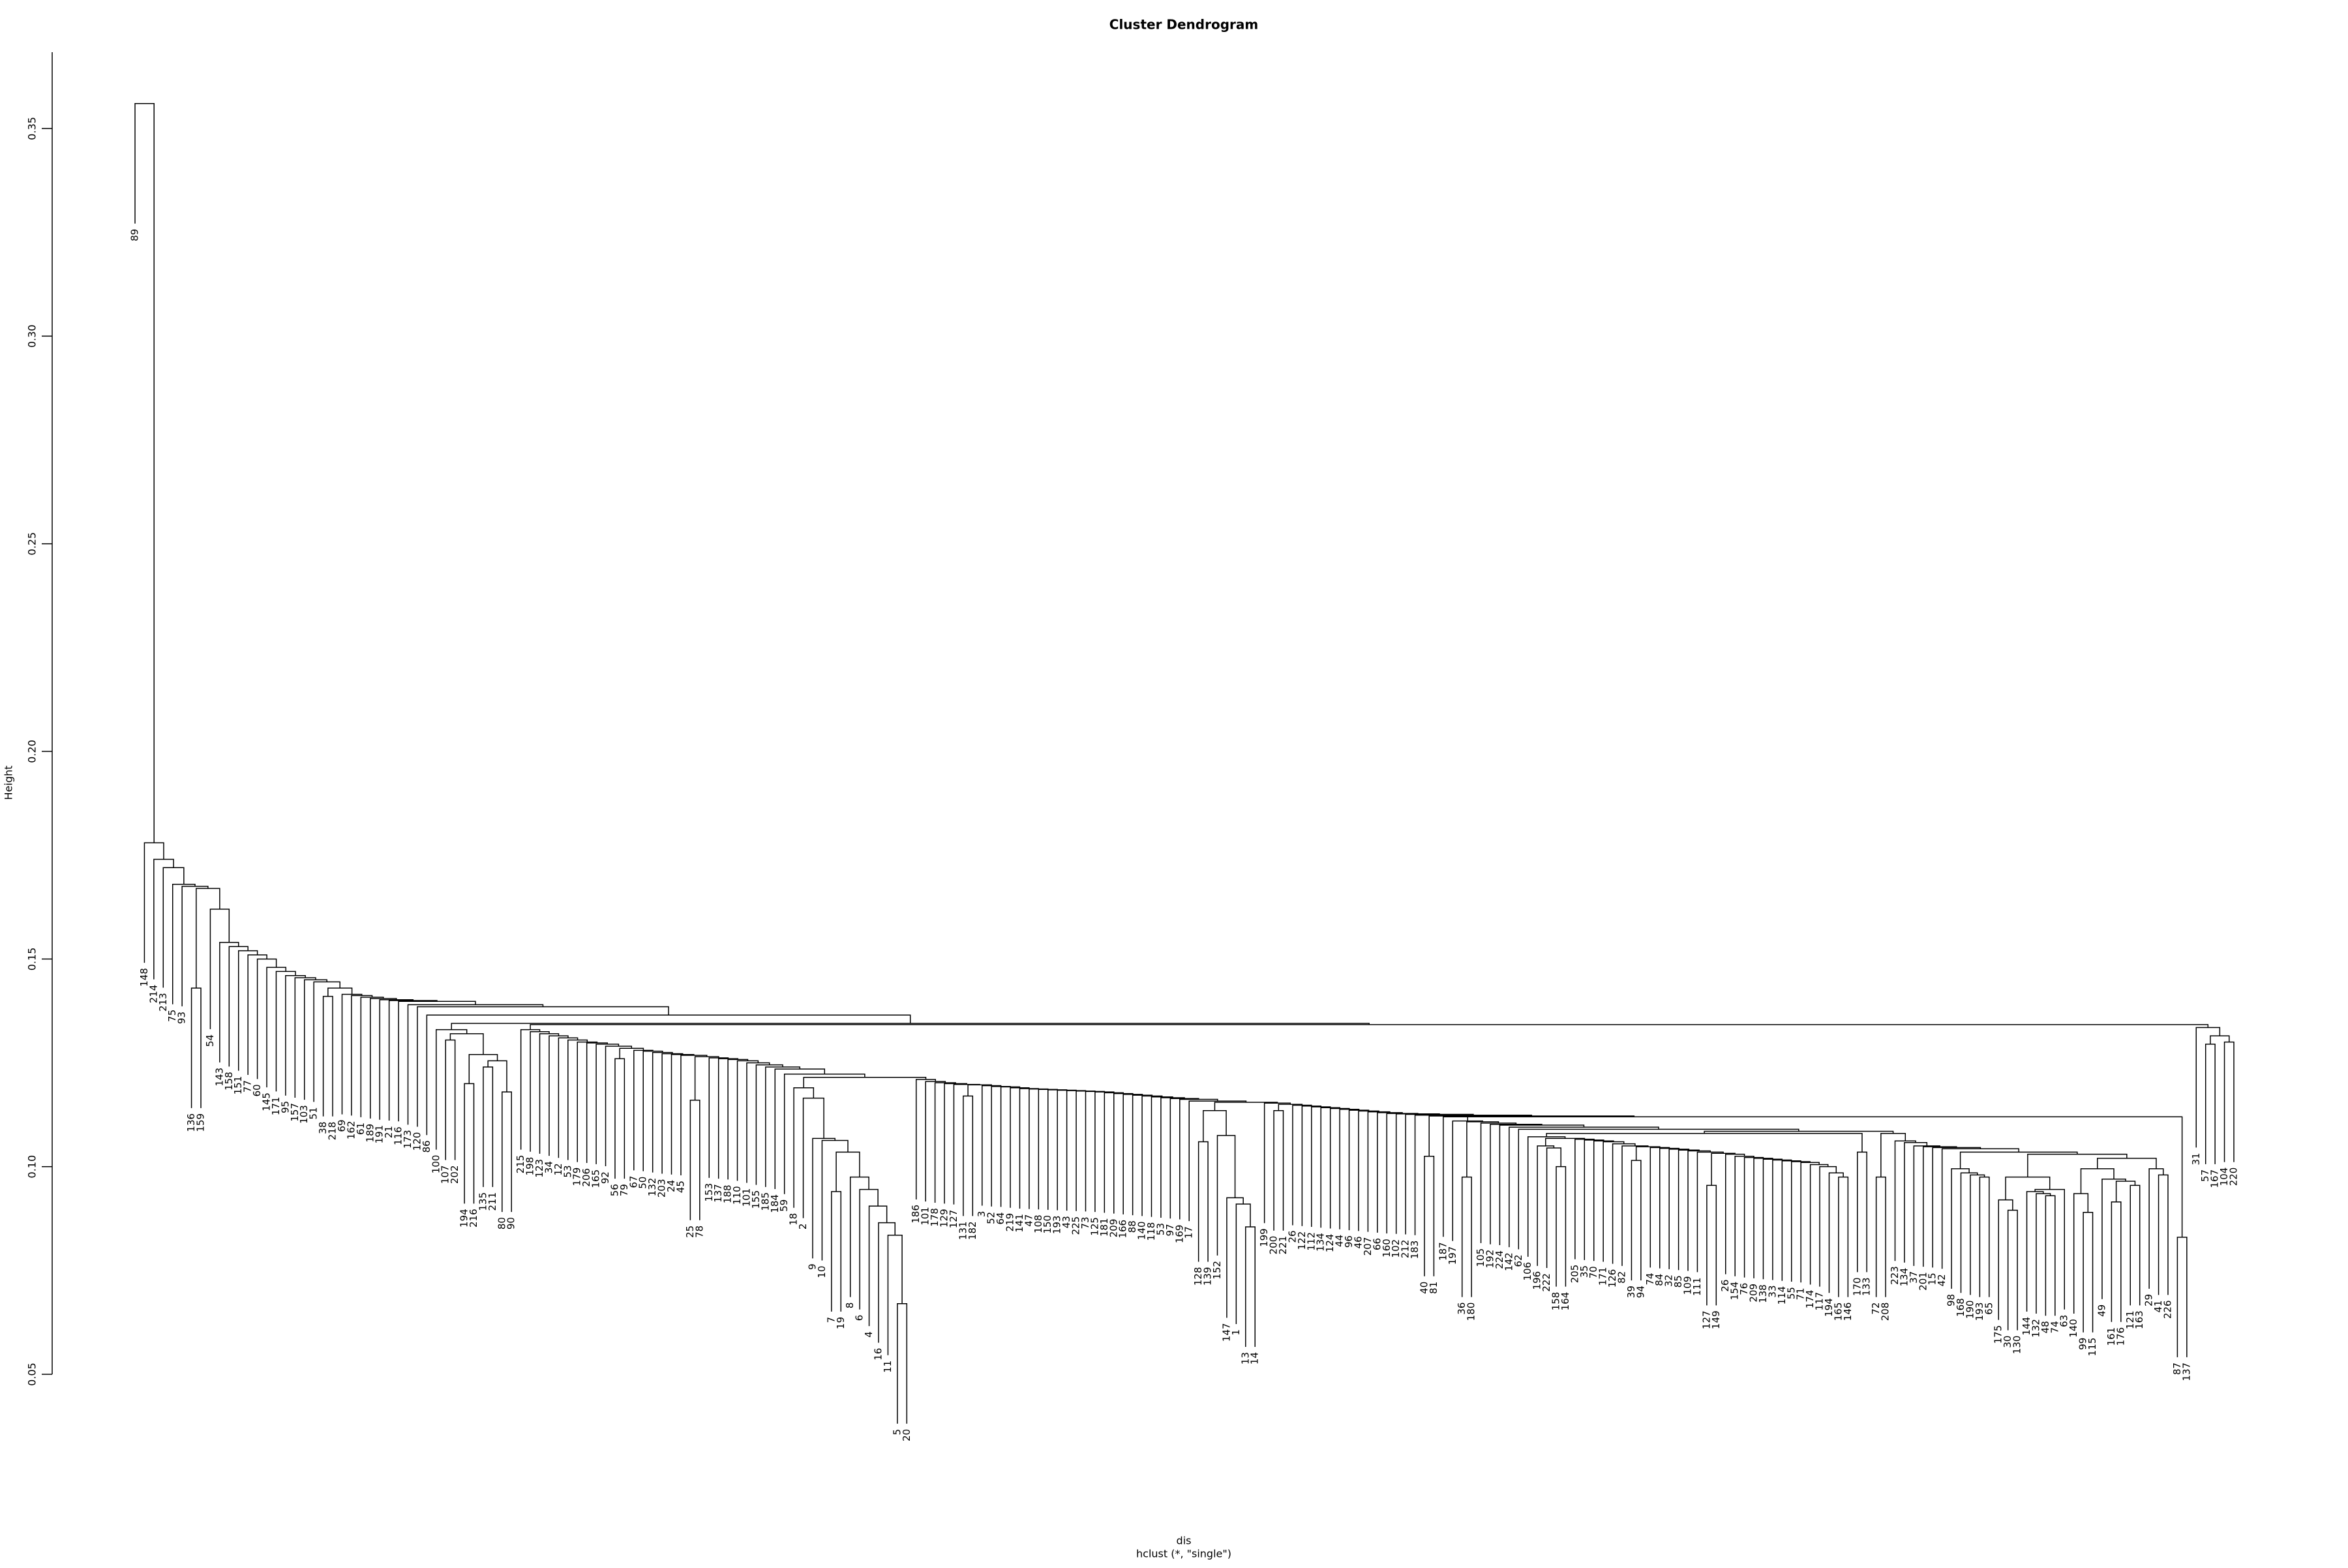 The width and height of the screenshot is (2348, 1568). Describe the element at coordinates (2130, 1319) in the screenshot. I see `leaf-label: 121` at that location.